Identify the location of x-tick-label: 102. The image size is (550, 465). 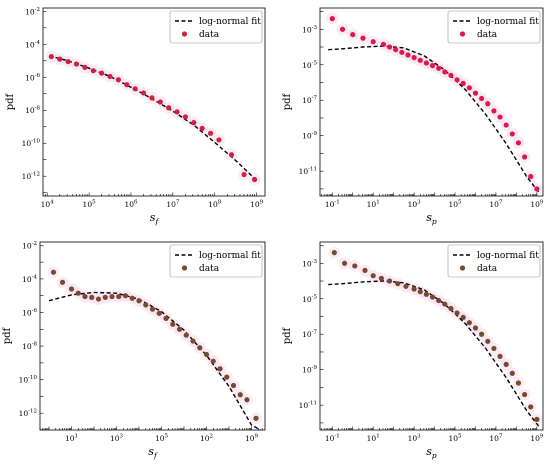
(206, 439).